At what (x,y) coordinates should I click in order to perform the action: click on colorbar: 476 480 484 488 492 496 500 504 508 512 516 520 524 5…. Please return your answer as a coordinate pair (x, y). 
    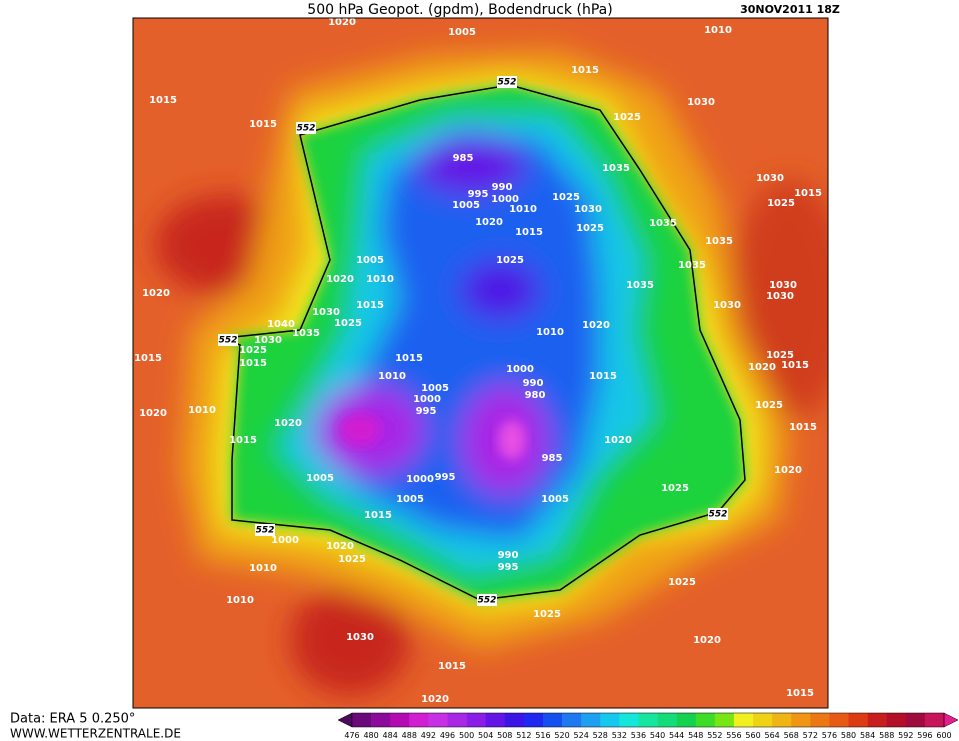
    Looking at the image, I should click on (648, 726).